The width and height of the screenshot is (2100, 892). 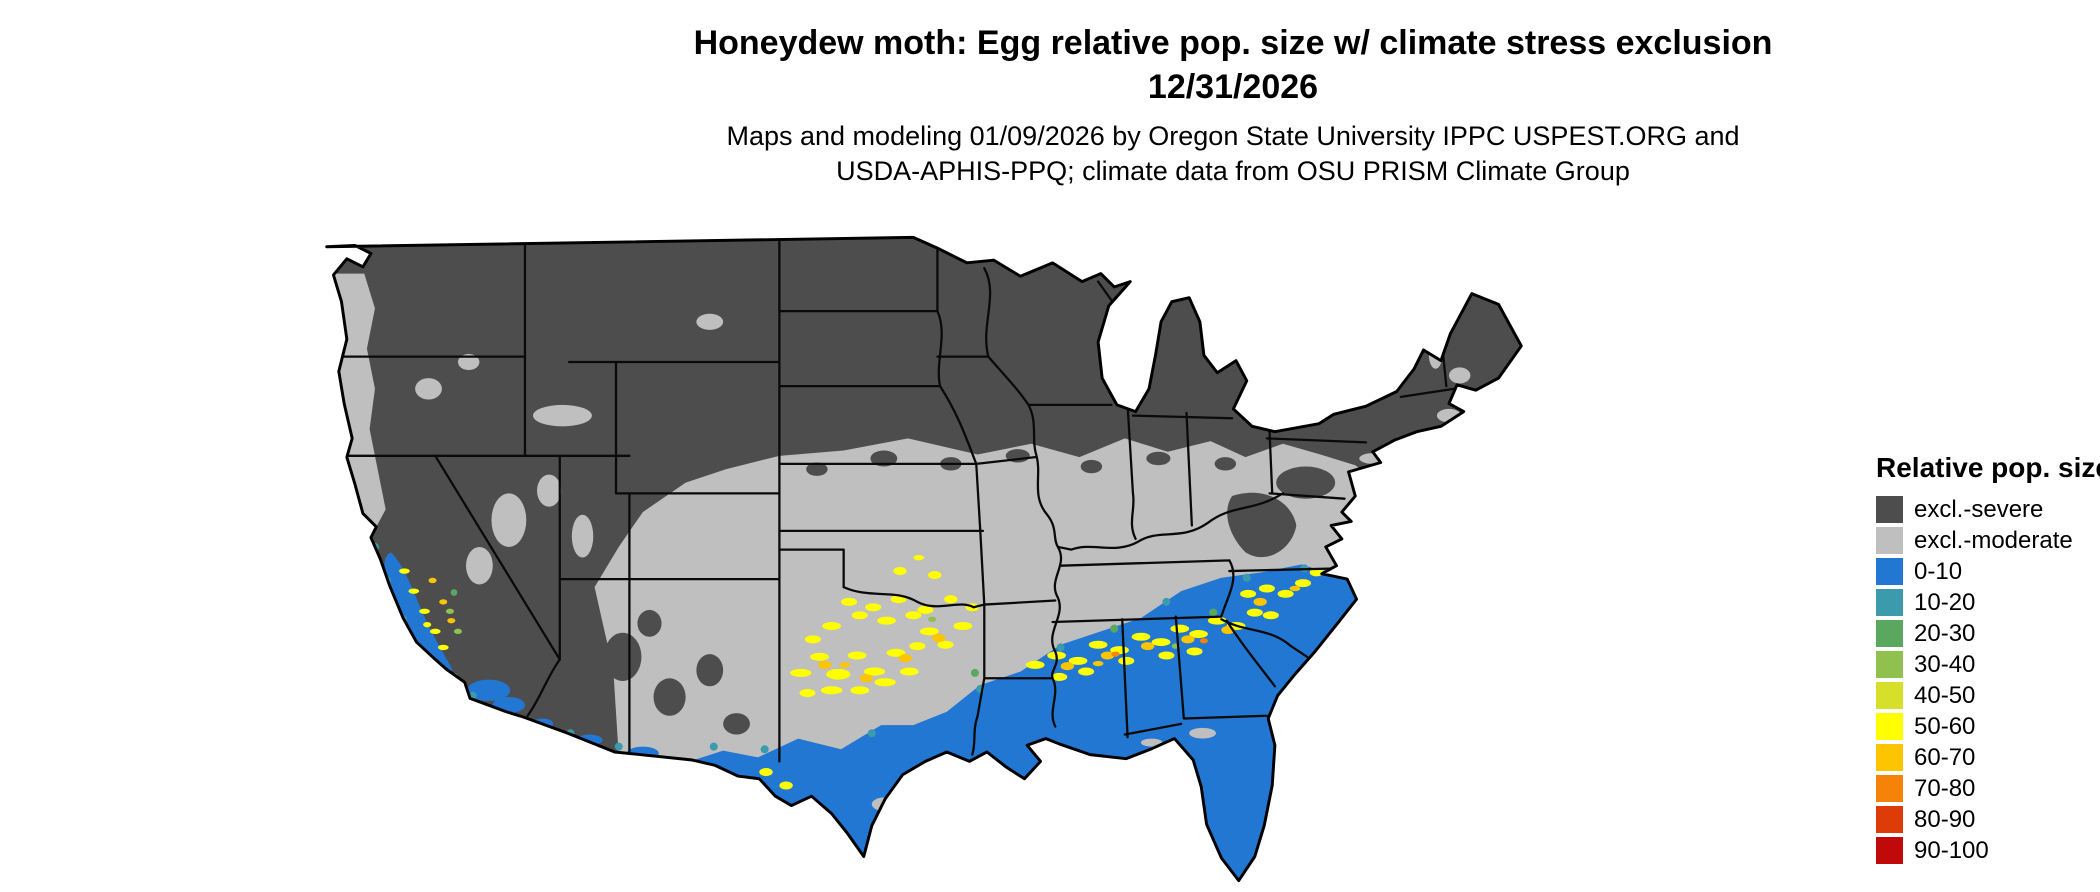 I want to click on legend-label: 70-80, so click(x=1945, y=788).